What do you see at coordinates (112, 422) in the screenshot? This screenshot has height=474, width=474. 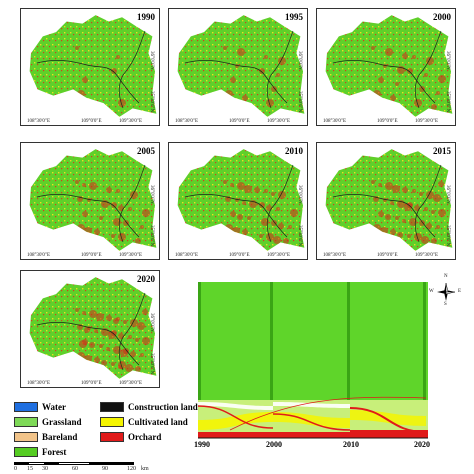 I see `legend-swatch-cultivated` at bounding box center [112, 422].